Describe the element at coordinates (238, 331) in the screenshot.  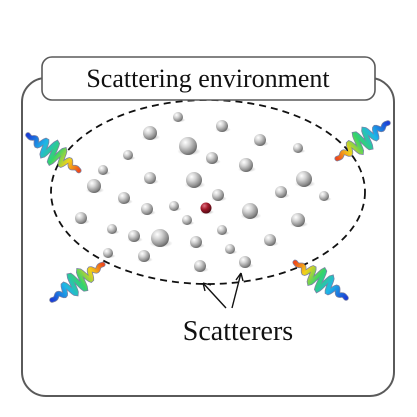
I see `scatterers-label: Scatterers` at that location.